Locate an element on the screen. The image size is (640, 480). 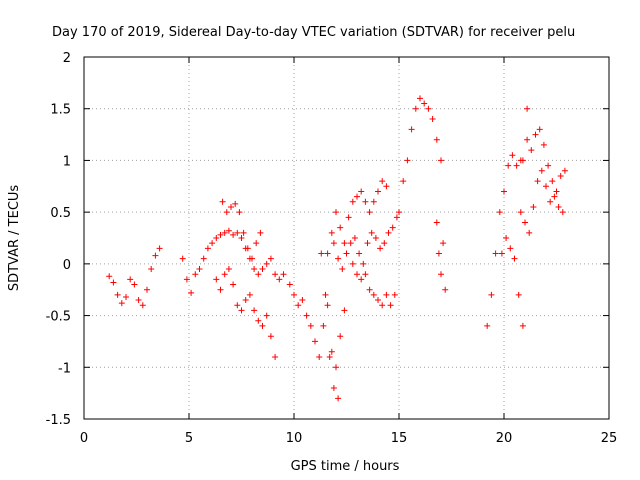
y-axis-label: SDTVAR / TECUs is located at coordinates (14, 238).